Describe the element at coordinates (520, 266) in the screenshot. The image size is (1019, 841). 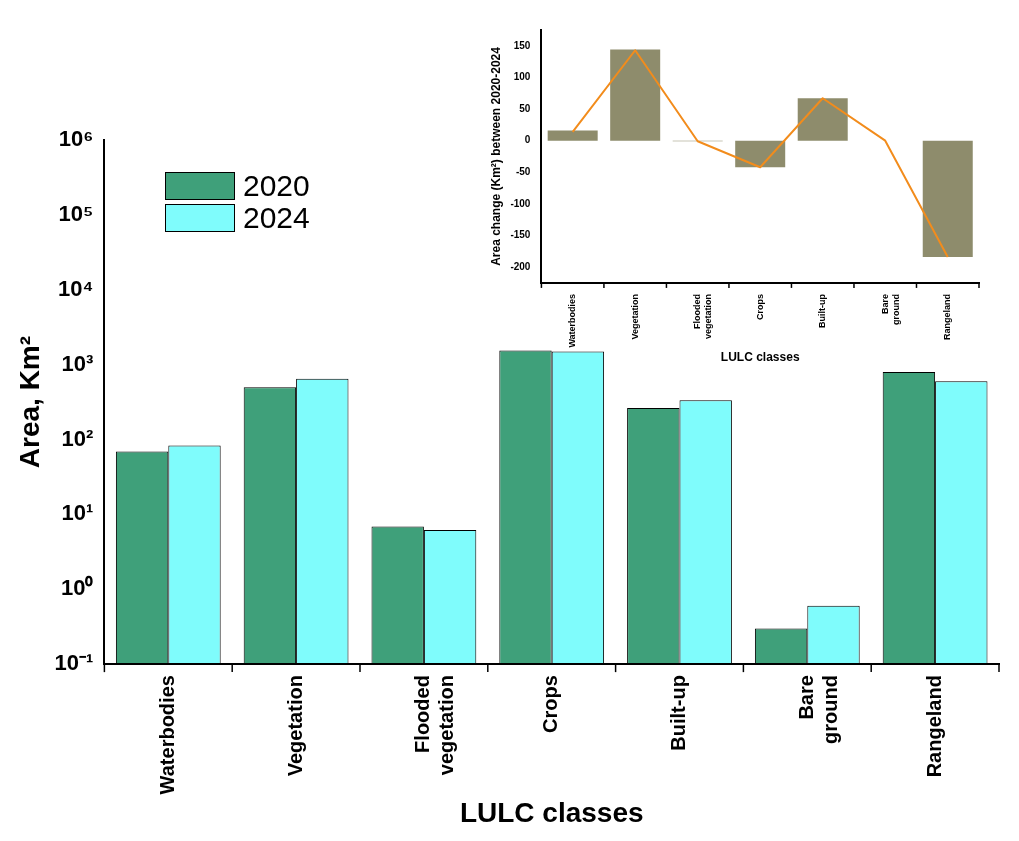
I see `y-tick-label: -200` at that location.